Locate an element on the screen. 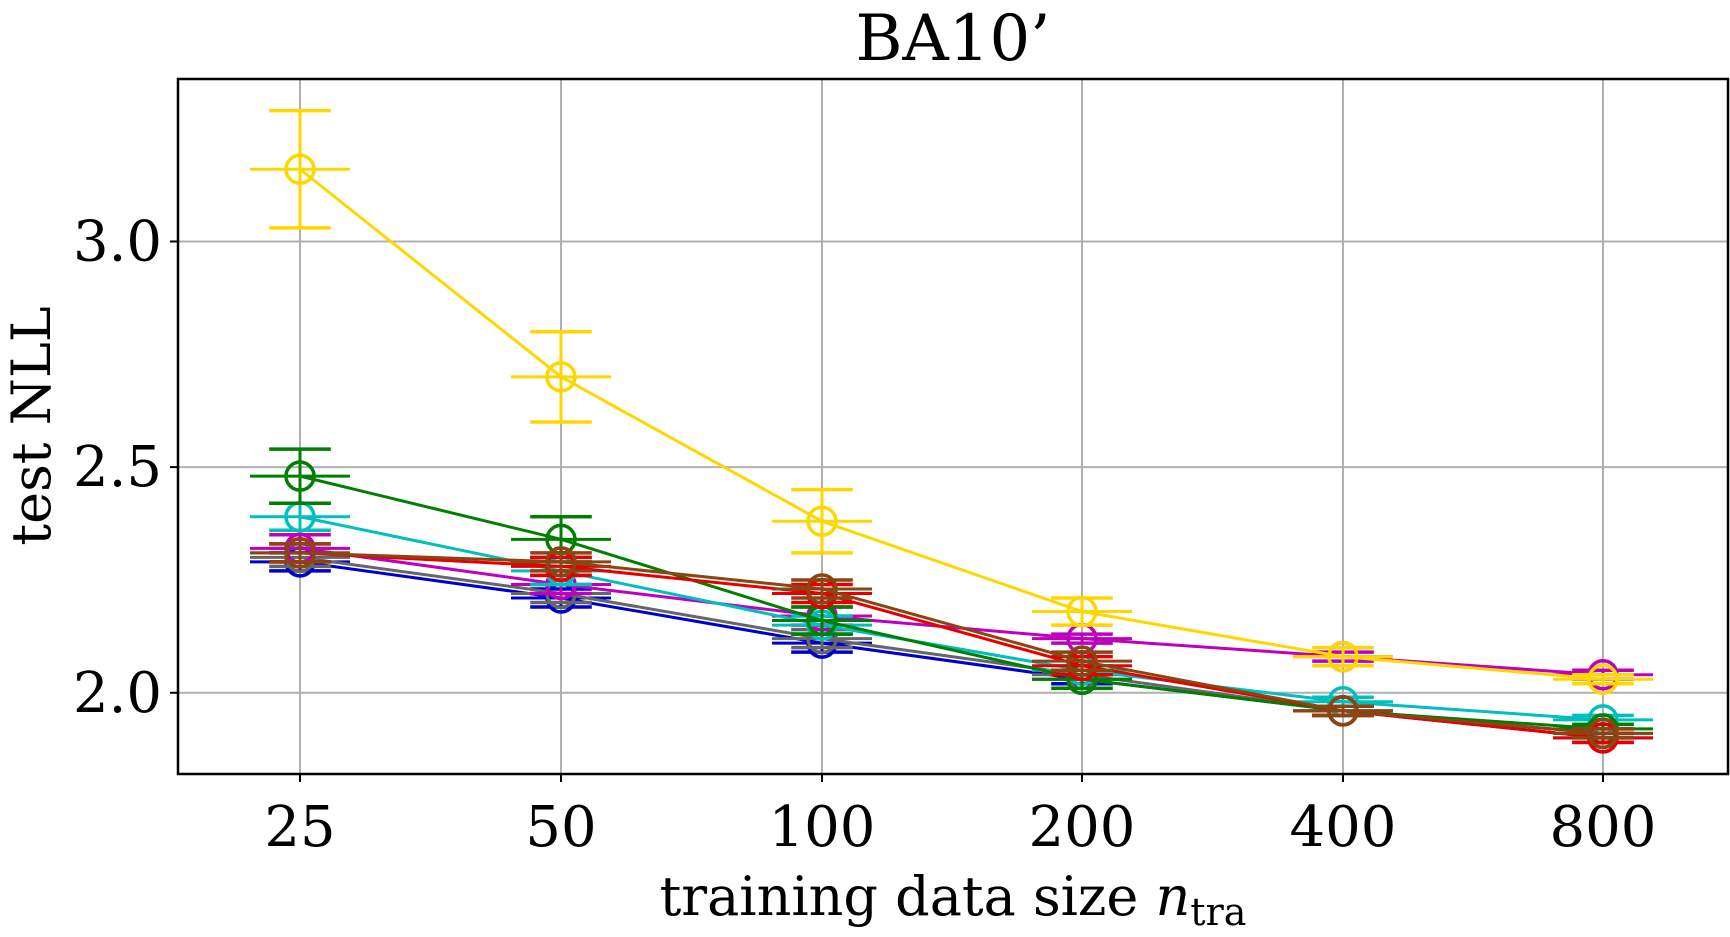 Image resolution: width=1730 pixels, height=937 pixels. x-tick-label: 800 is located at coordinates (1603, 827).